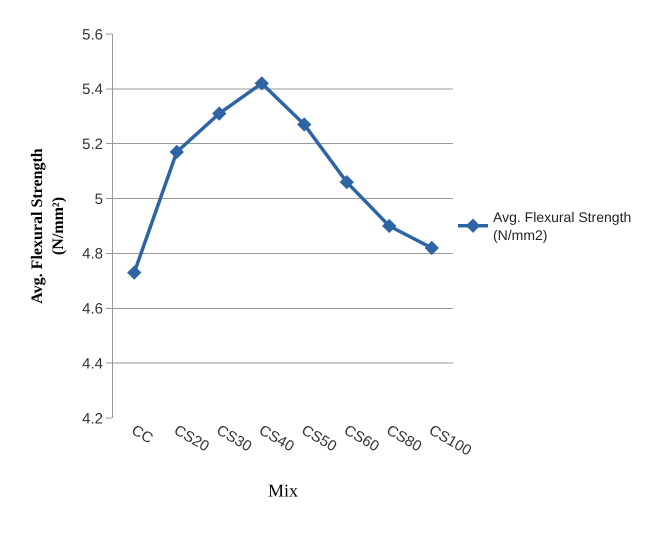  I want to click on y-tick-label: 5.6, so click(92, 35).